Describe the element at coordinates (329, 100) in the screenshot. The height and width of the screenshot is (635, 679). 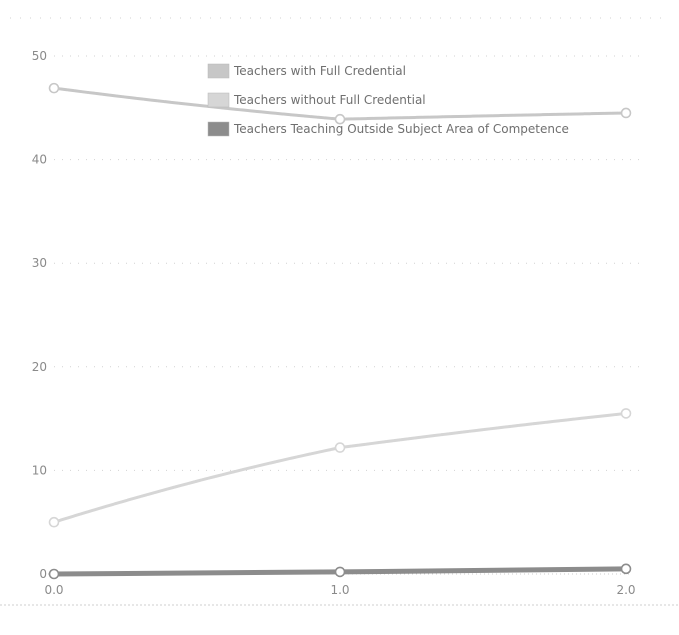
I see `legend-label: Teachers without Full Credential` at that location.